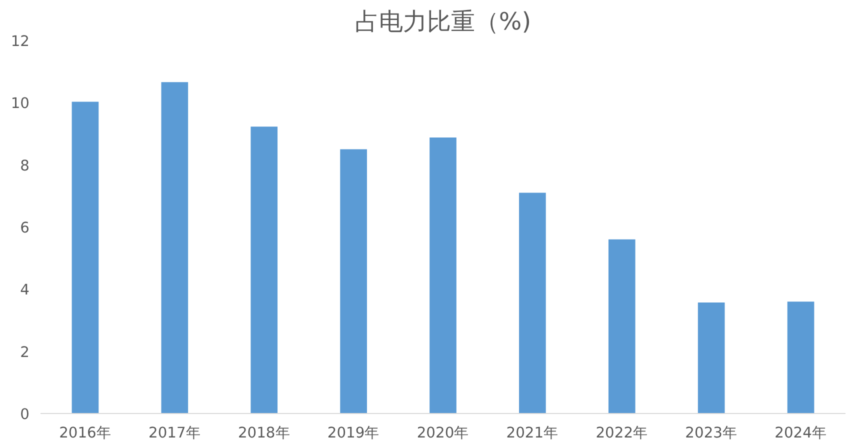 Image resolution: width=865 pixels, height=444 pixels. What do you see at coordinates (20, 41) in the screenshot?
I see `y-tick-label: 12` at bounding box center [20, 41].